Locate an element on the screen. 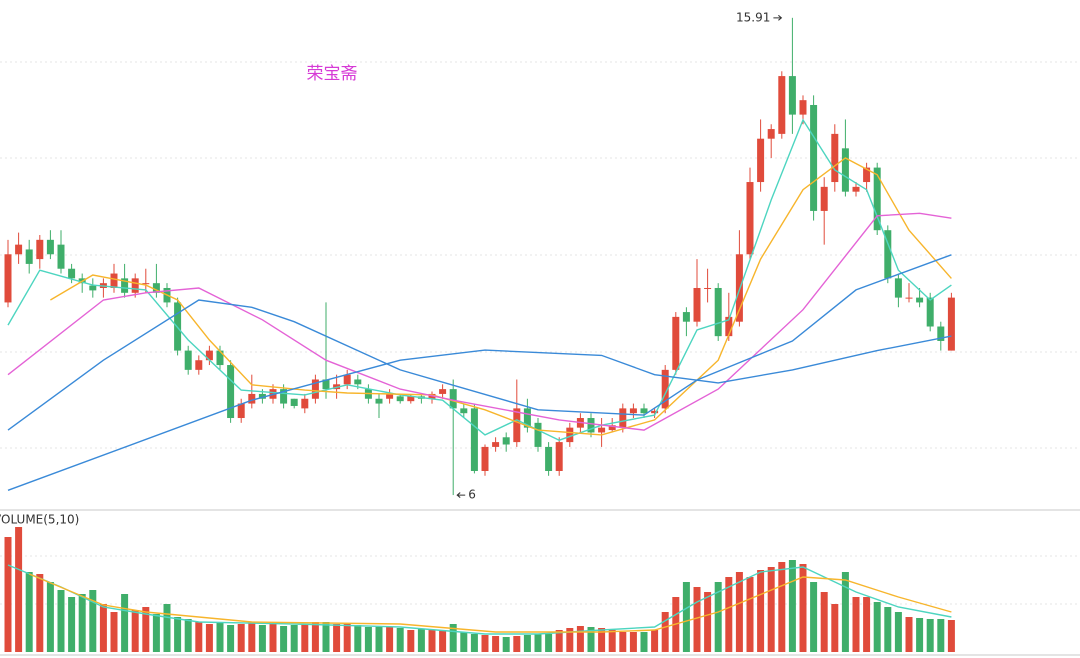 This screenshot has height=658, width=1080. stock-name: 荣宝斋 is located at coordinates (332, 74).